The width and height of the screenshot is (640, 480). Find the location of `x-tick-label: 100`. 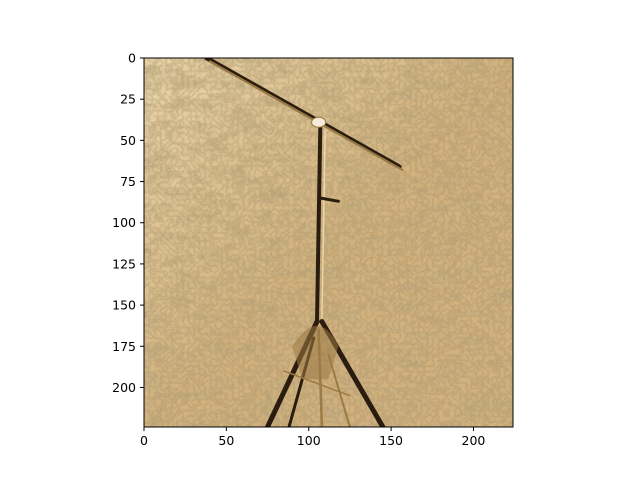

x-tick-label: 100 is located at coordinates (309, 440).